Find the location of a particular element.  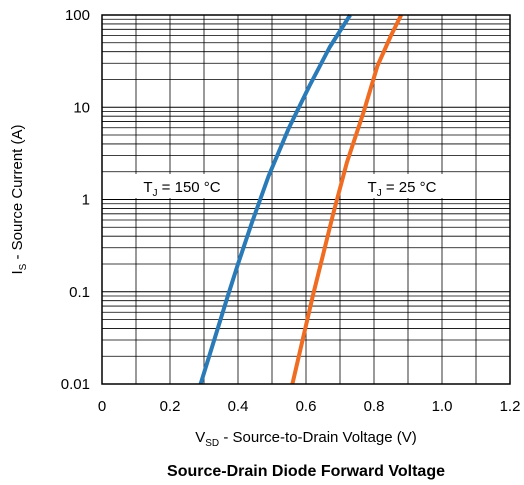

chart-title: Source-Drain Diode Forward Voltage is located at coordinates (306, 471).